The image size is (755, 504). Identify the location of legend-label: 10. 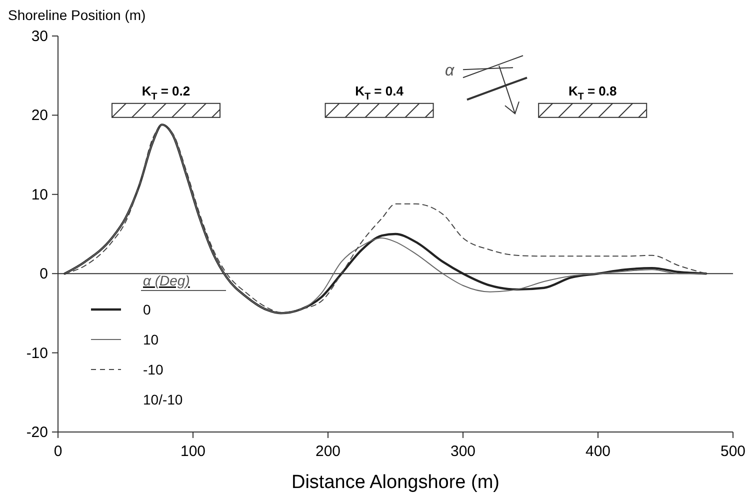
(151, 339).